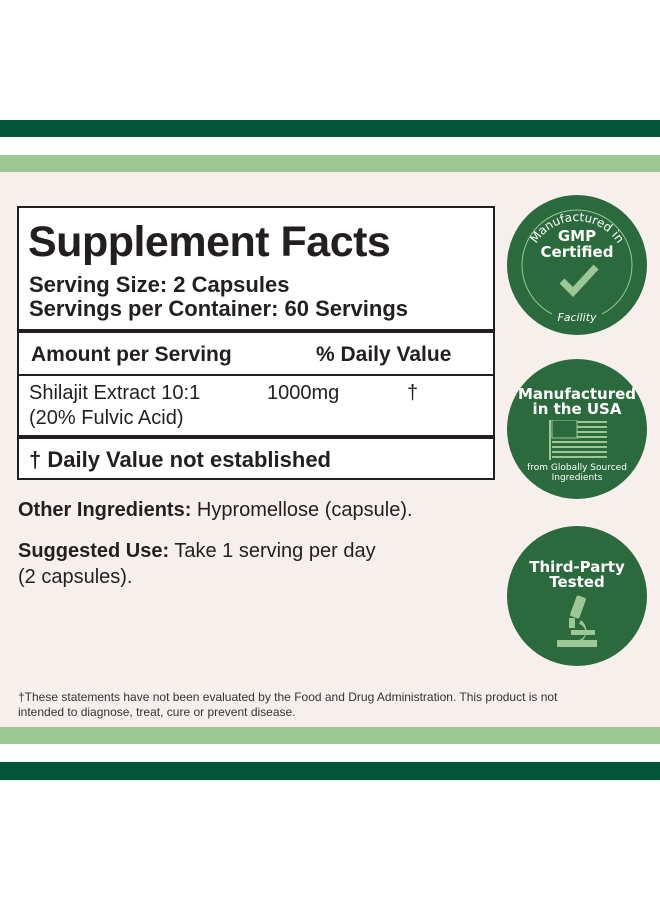  What do you see at coordinates (577, 252) in the screenshot?
I see `gmp-title2: Certified` at bounding box center [577, 252].